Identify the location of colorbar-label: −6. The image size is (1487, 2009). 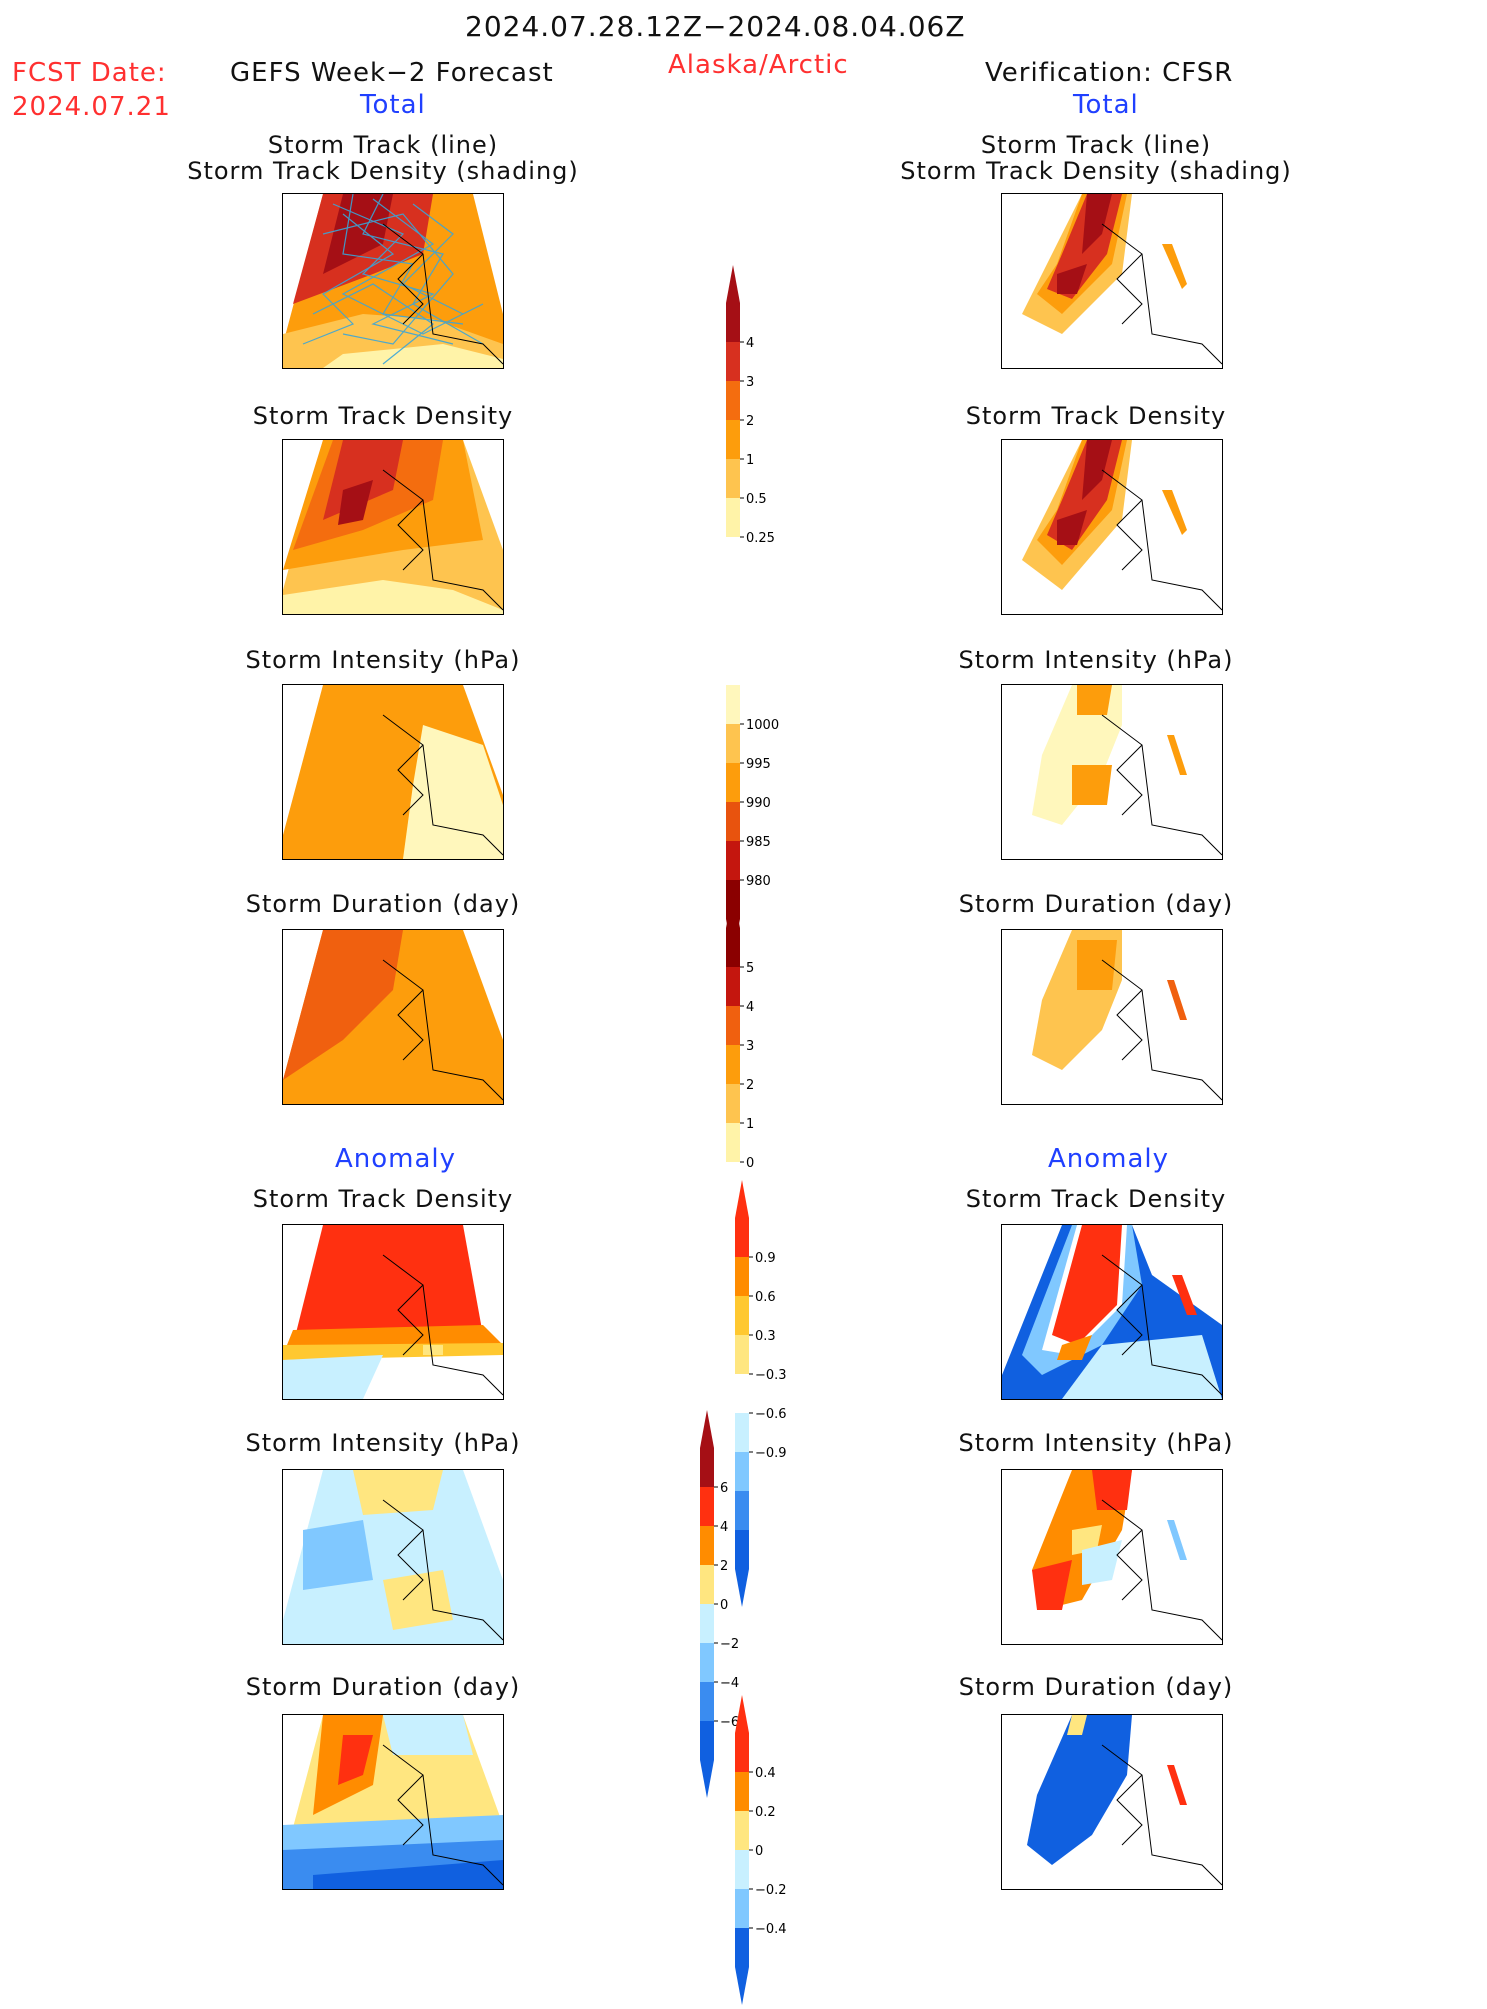
(729, 1722).